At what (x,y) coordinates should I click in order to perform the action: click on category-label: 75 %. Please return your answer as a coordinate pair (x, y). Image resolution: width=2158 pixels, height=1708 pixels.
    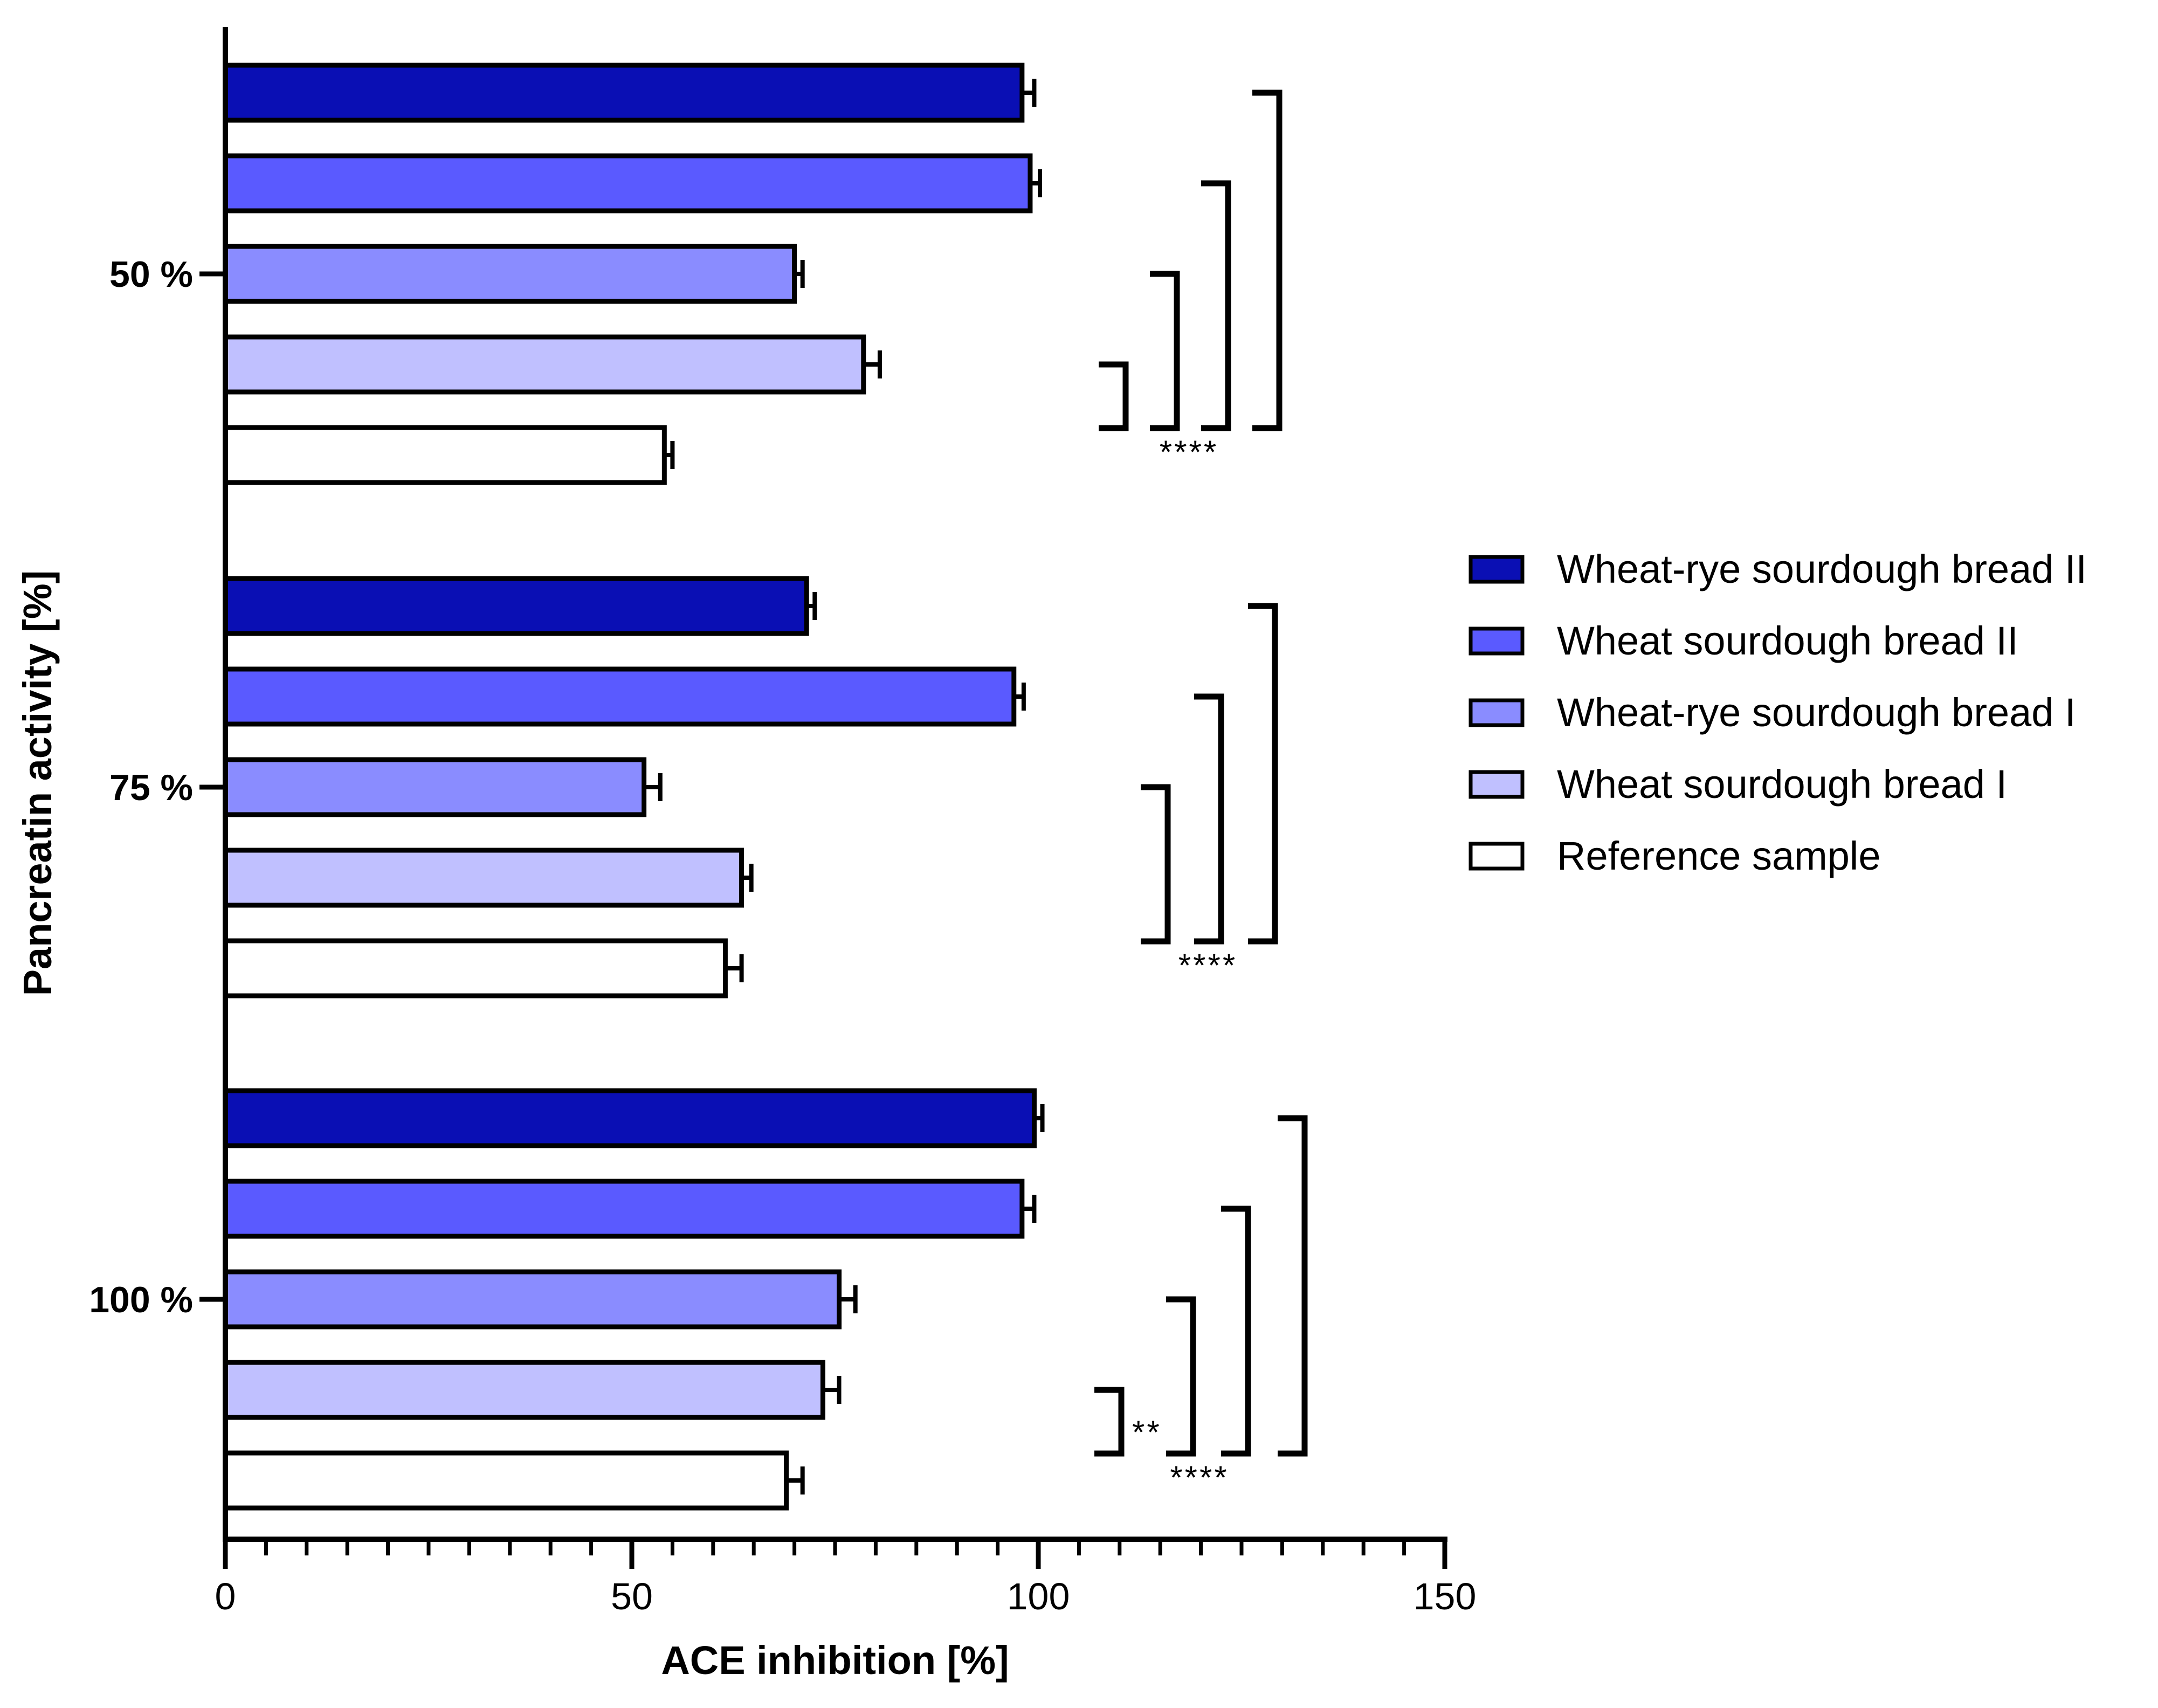
    Looking at the image, I should click on (151, 787).